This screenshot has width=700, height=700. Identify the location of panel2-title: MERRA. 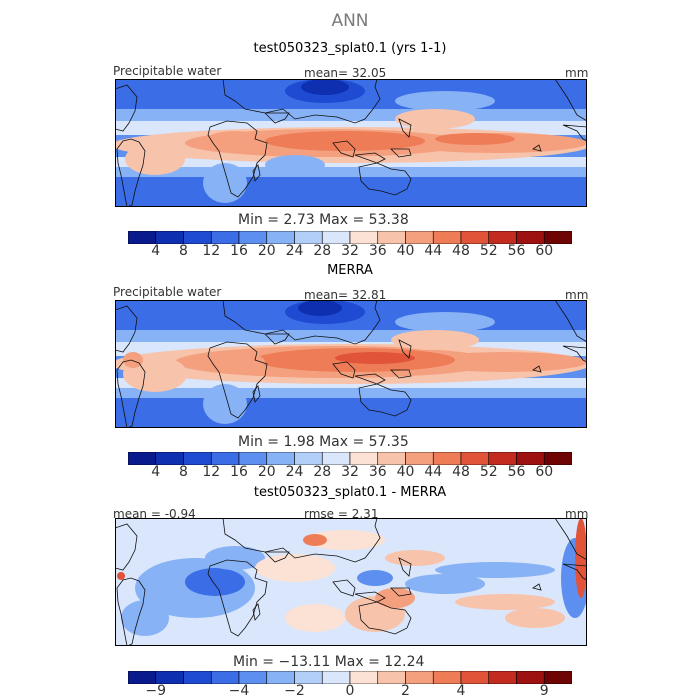
(350, 270).